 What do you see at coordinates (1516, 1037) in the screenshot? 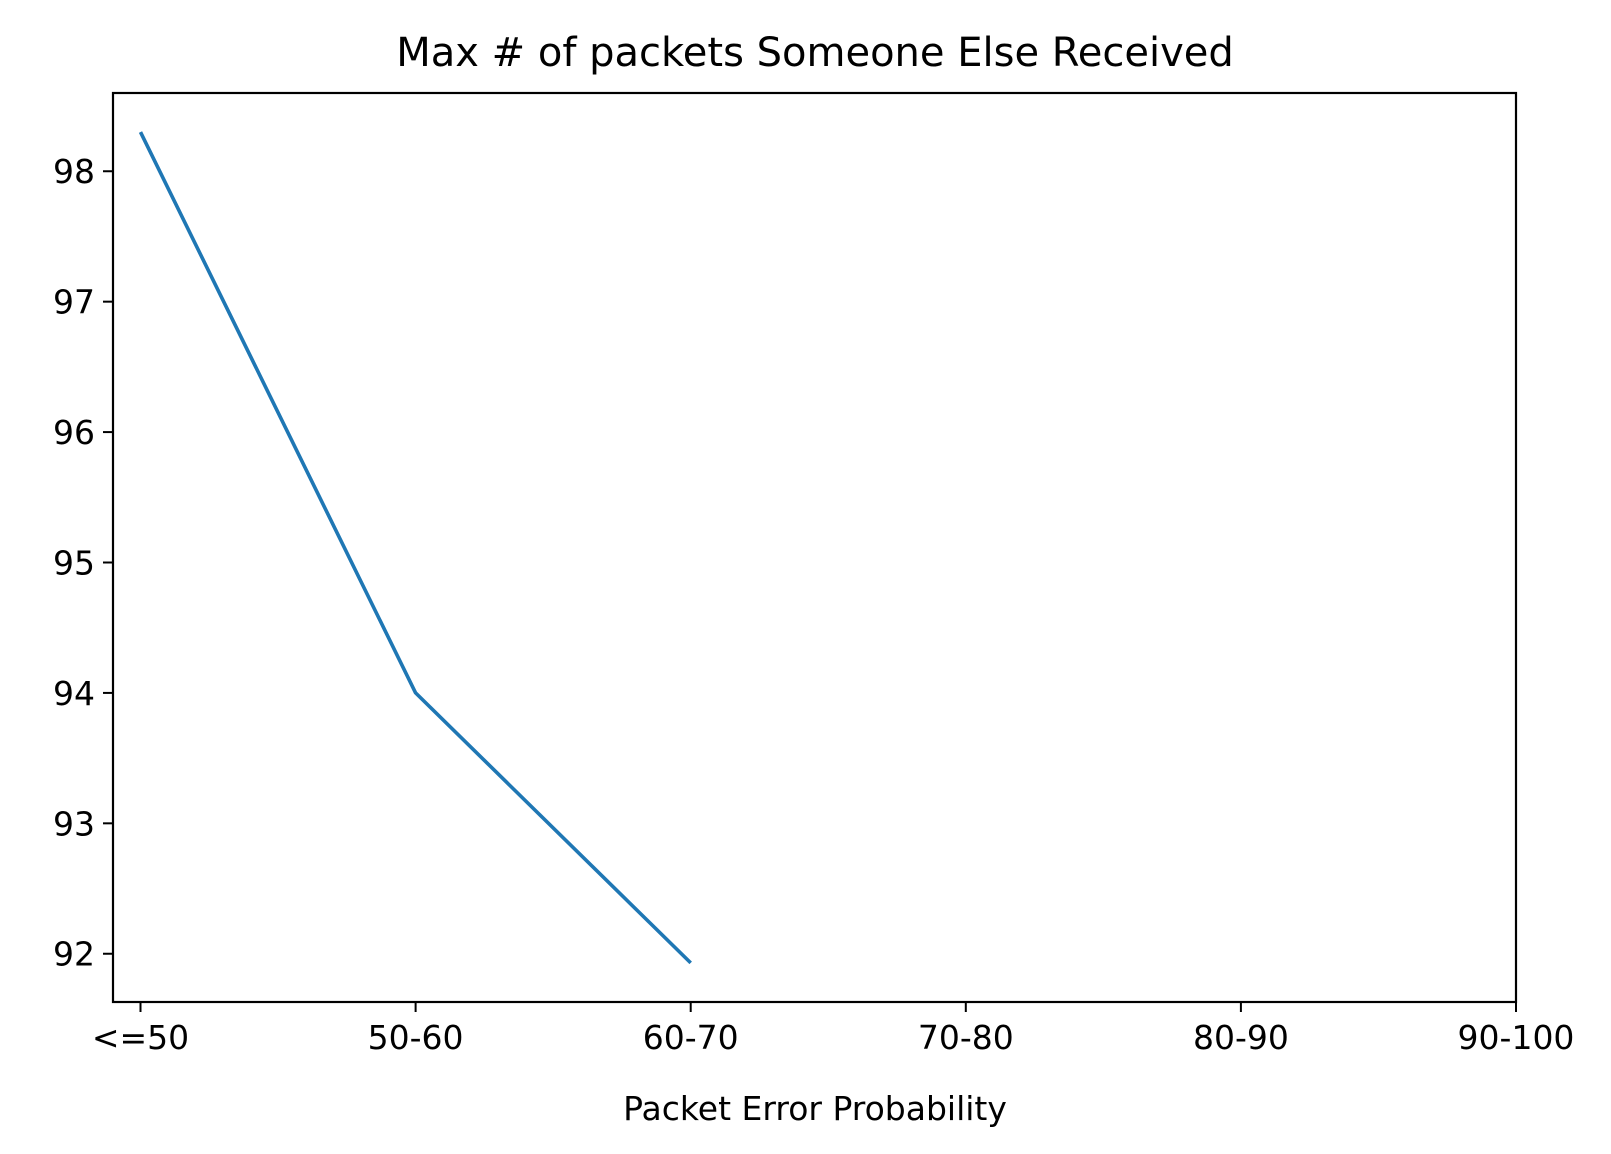
I see `x-tick-label: 90-100` at bounding box center [1516, 1037].